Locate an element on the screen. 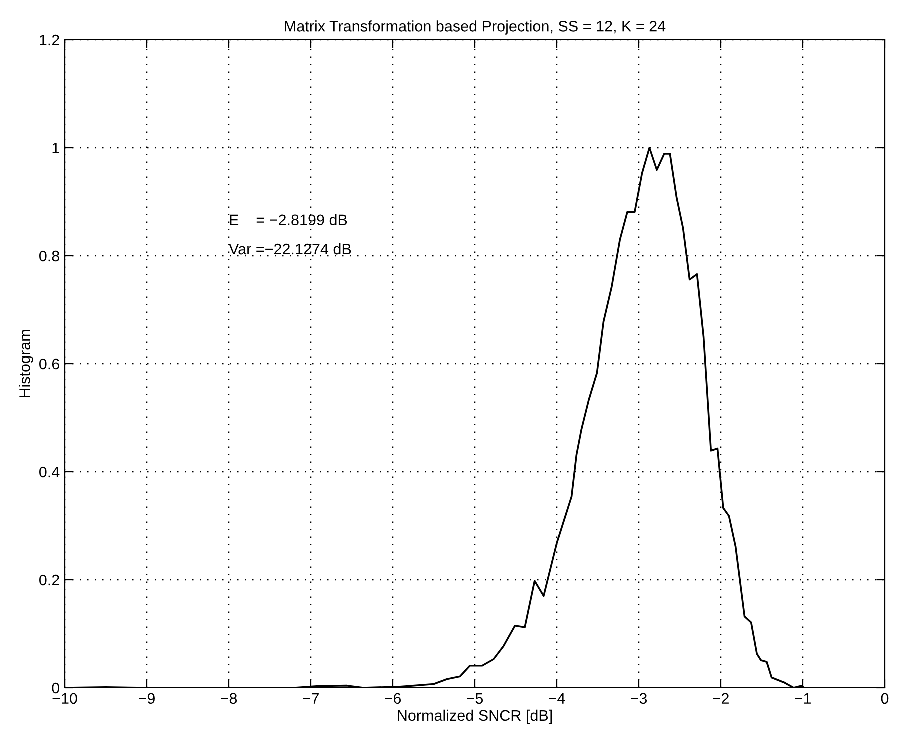  x-tick-label: −6 is located at coordinates (393, 698).